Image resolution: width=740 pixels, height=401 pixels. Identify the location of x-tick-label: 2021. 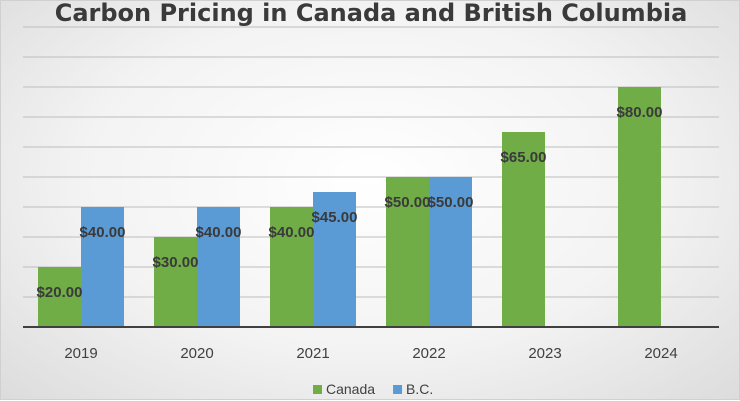
(312, 353).